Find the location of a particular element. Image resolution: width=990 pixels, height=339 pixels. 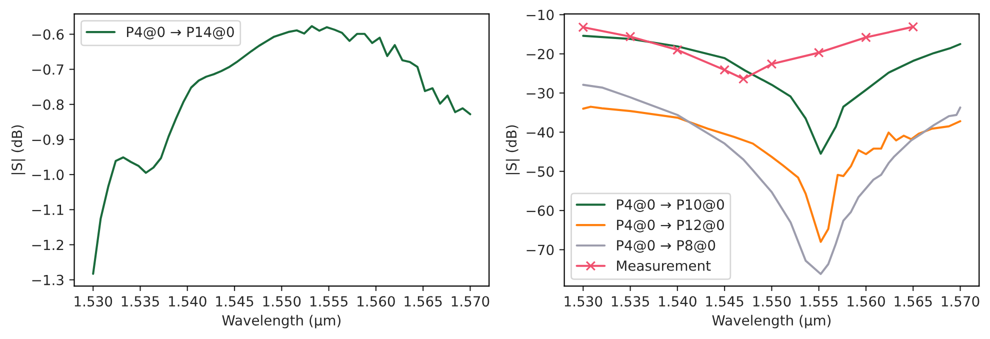

y-tick-label: −10 is located at coordinates (540, 15).